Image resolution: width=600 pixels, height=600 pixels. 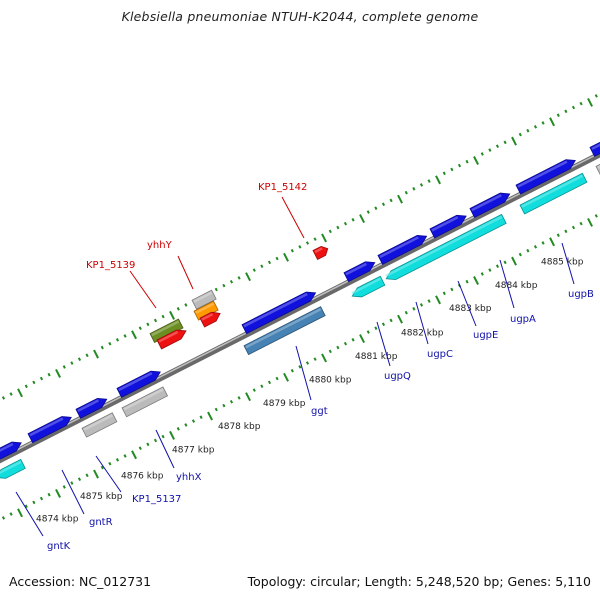 I want to click on ruler-label: 4880 kbp, so click(x=330, y=381).